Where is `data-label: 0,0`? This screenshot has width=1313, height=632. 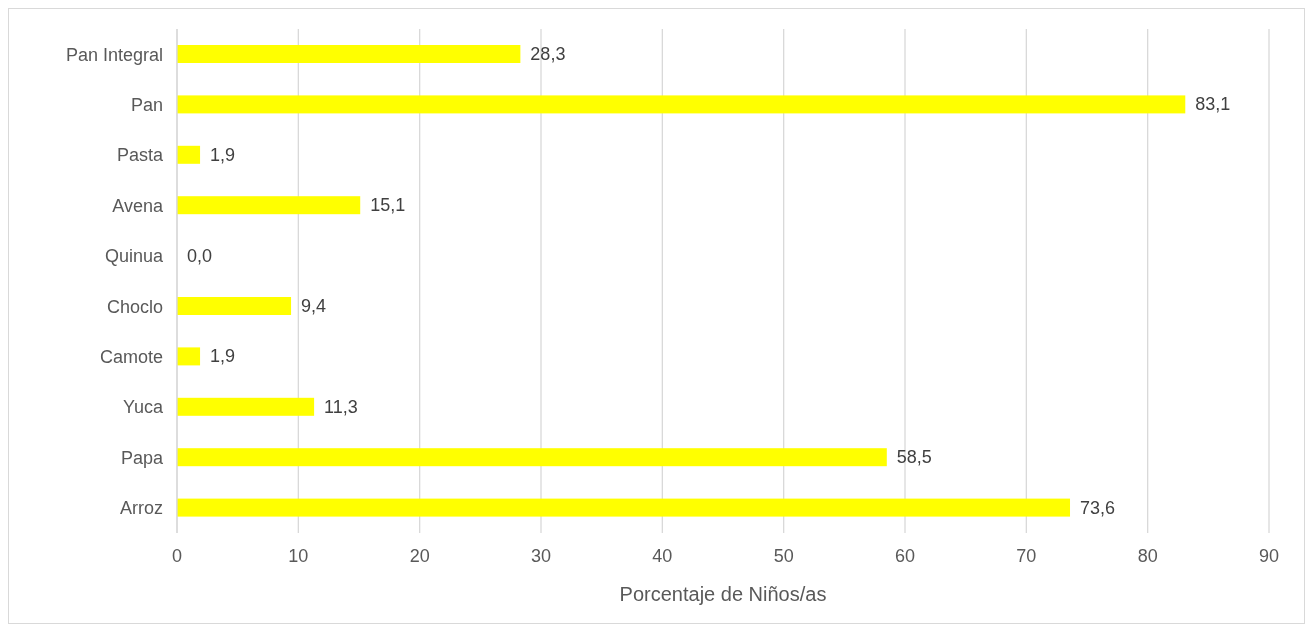
data-label: 0,0 is located at coordinates (200, 255).